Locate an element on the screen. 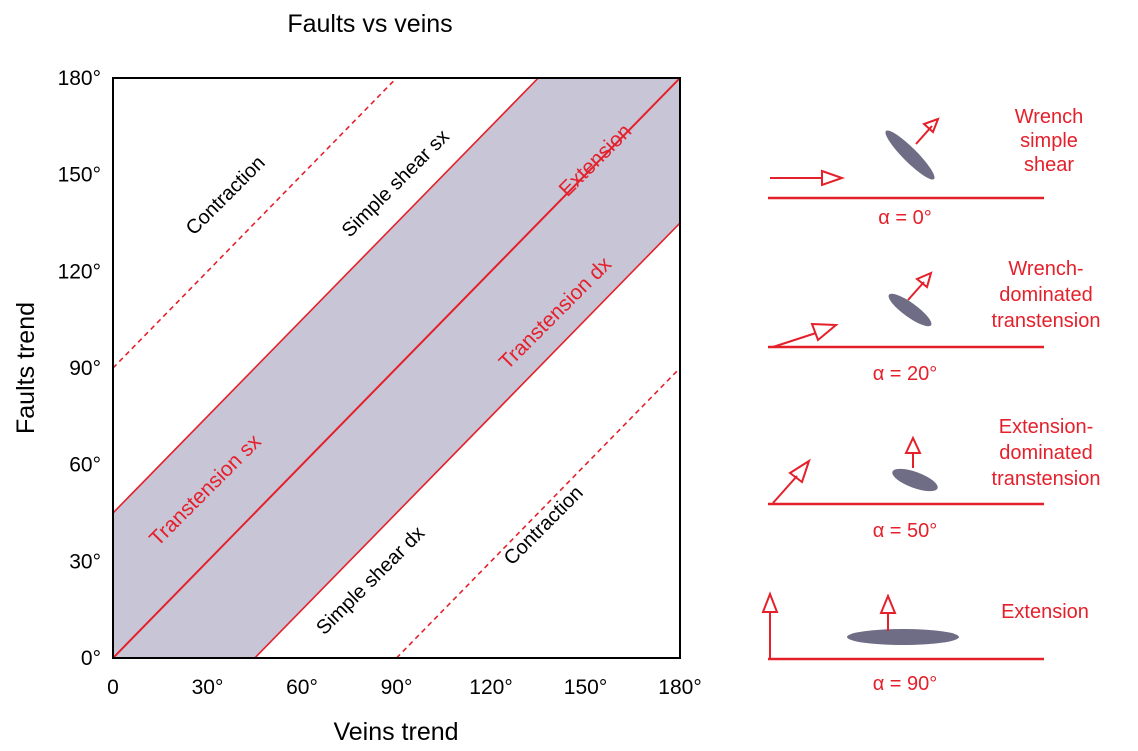 The width and height of the screenshot is (1138, 751). x-axis-ticks: 0 30° 60° 90° 120° 150° 180° is located at coordinates (404, 687).